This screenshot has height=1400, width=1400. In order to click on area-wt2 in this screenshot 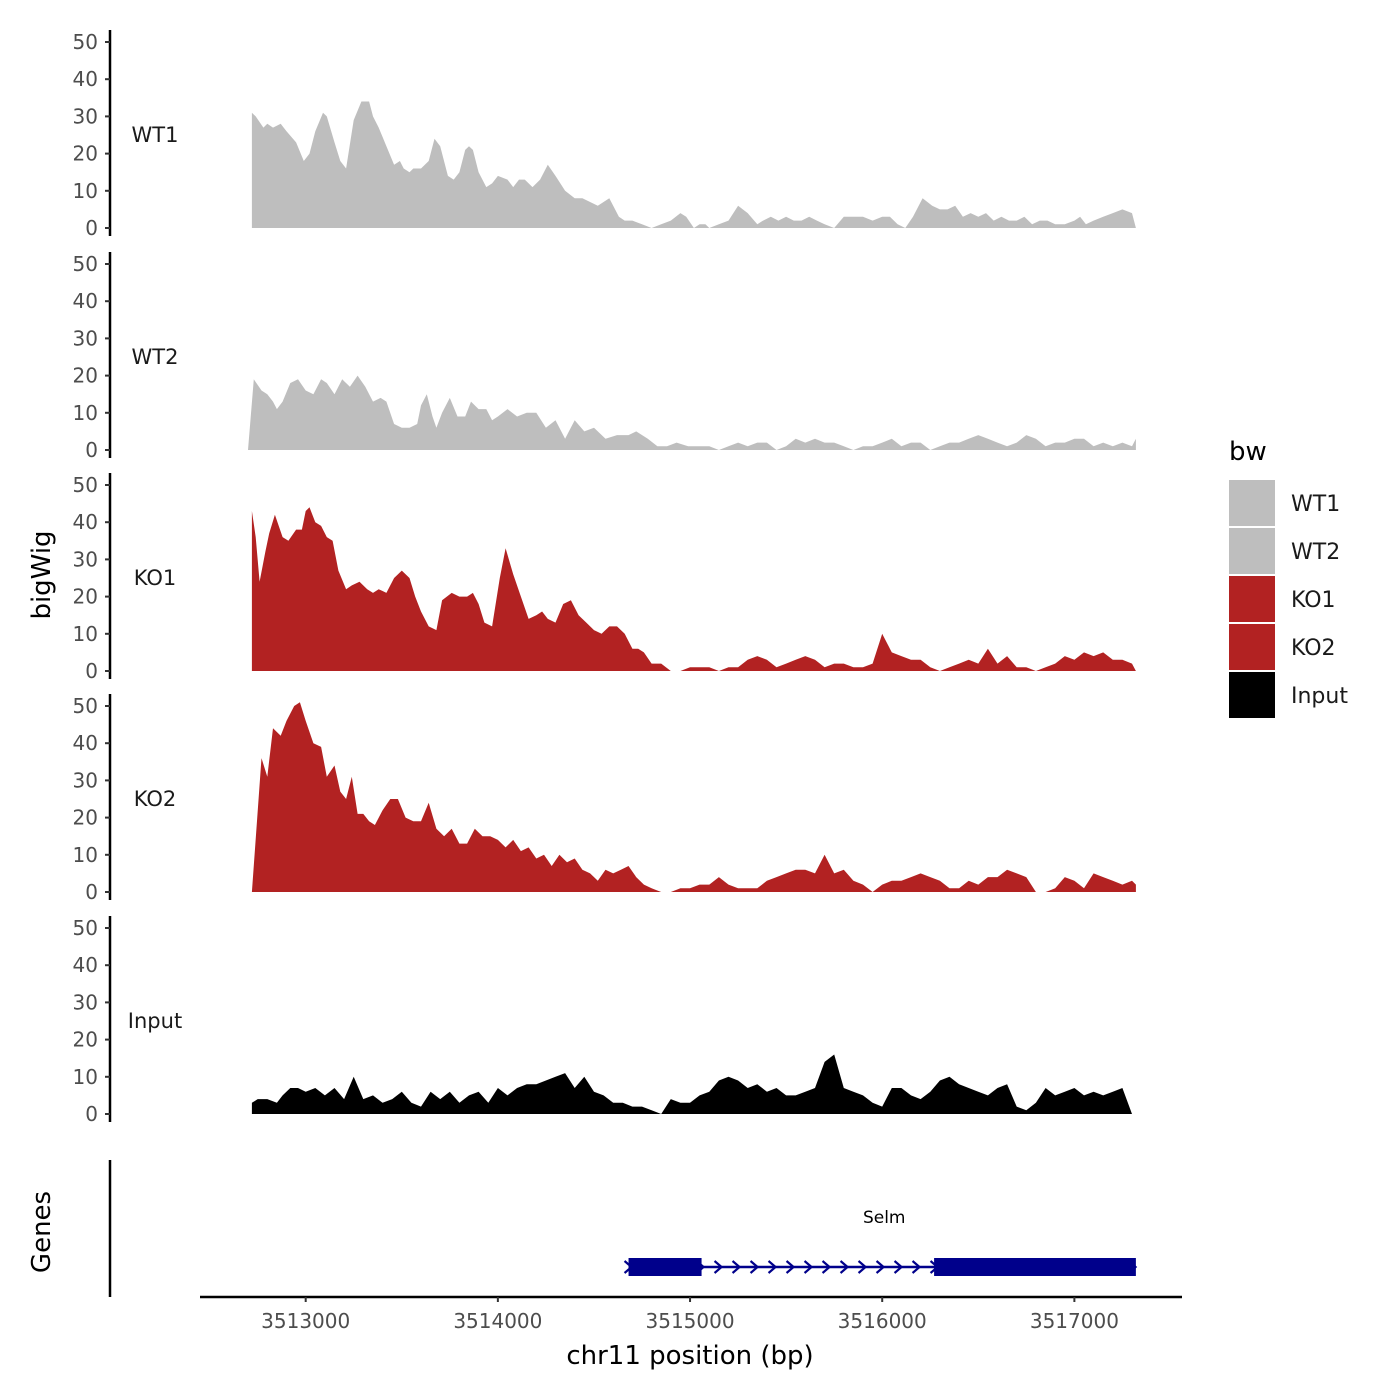, I will do `click(692, 412)`.